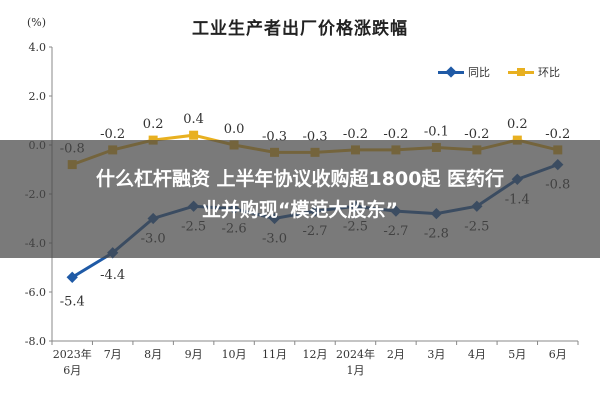 The height and width of the screenshot is (400, 600). What do you see at coordinates (234, 354) in the screenshot?
I see `x-tick-label: 10月` at bounding box center [234, 354].